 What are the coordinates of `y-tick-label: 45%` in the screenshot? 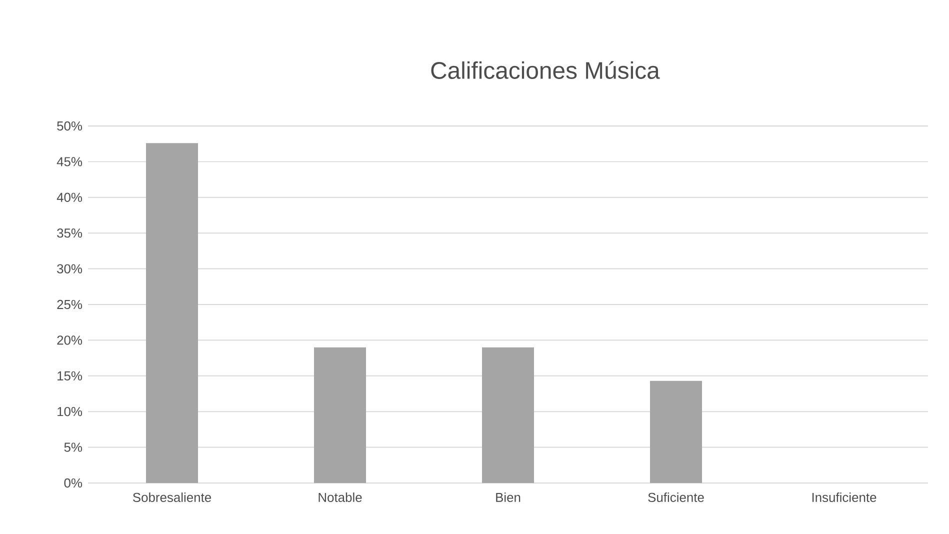 It's located at (69, 161).